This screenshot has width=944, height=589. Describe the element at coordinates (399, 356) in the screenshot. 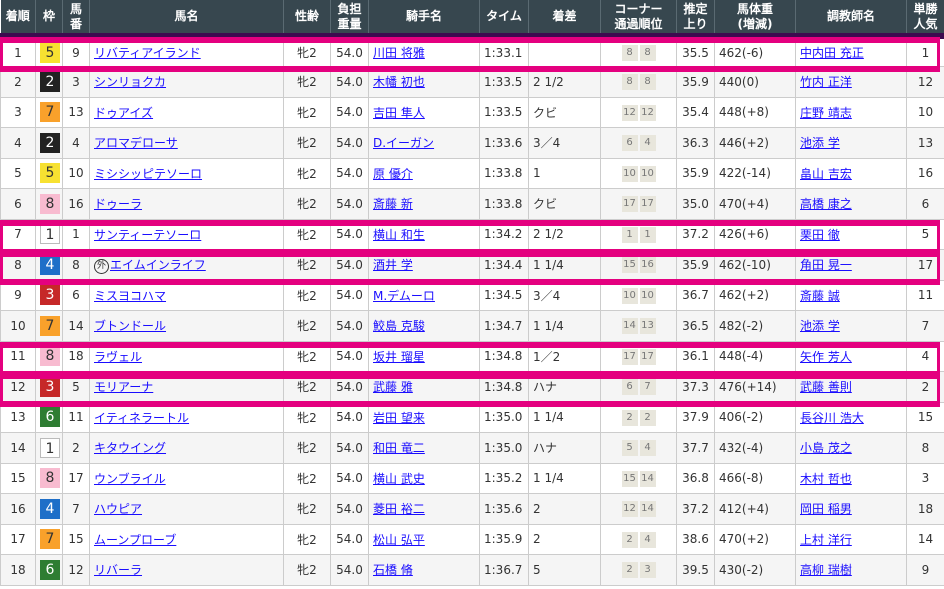

I see `jockey-link: 坂井 瑠星` at that location.